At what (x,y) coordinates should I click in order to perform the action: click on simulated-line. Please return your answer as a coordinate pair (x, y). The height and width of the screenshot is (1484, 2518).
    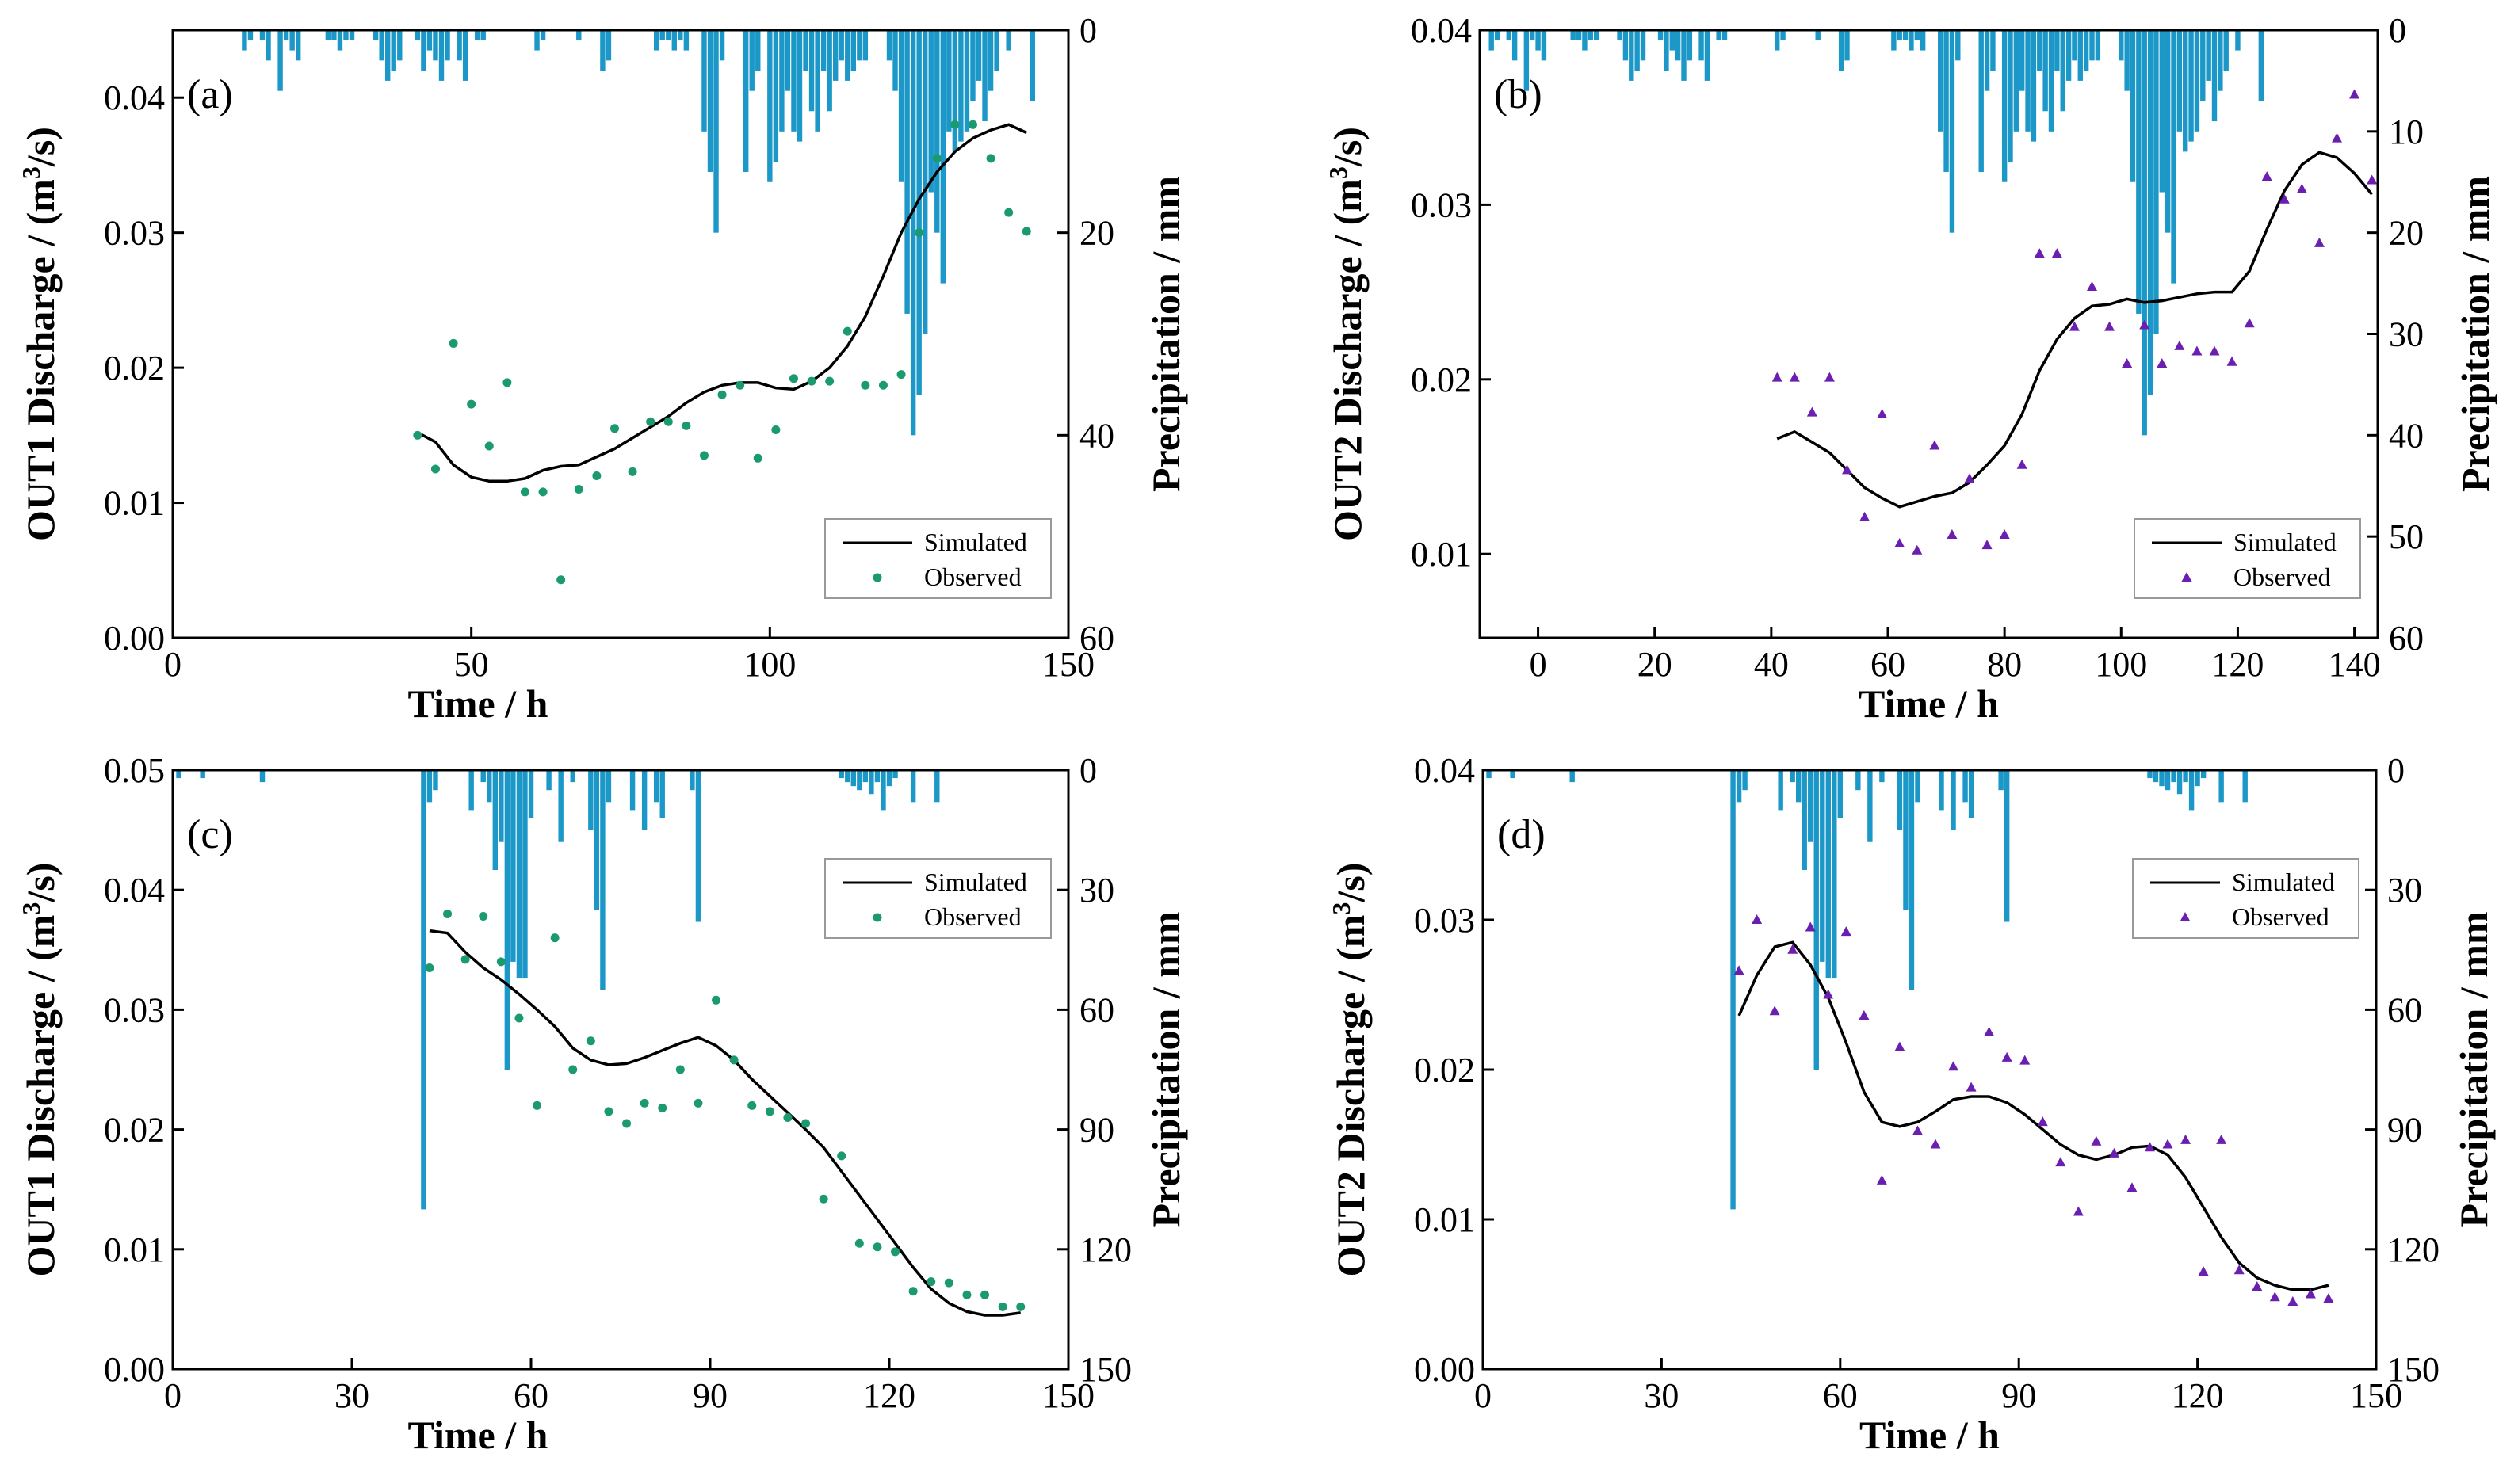
    Looking at the image, I should click on (2074, 330).